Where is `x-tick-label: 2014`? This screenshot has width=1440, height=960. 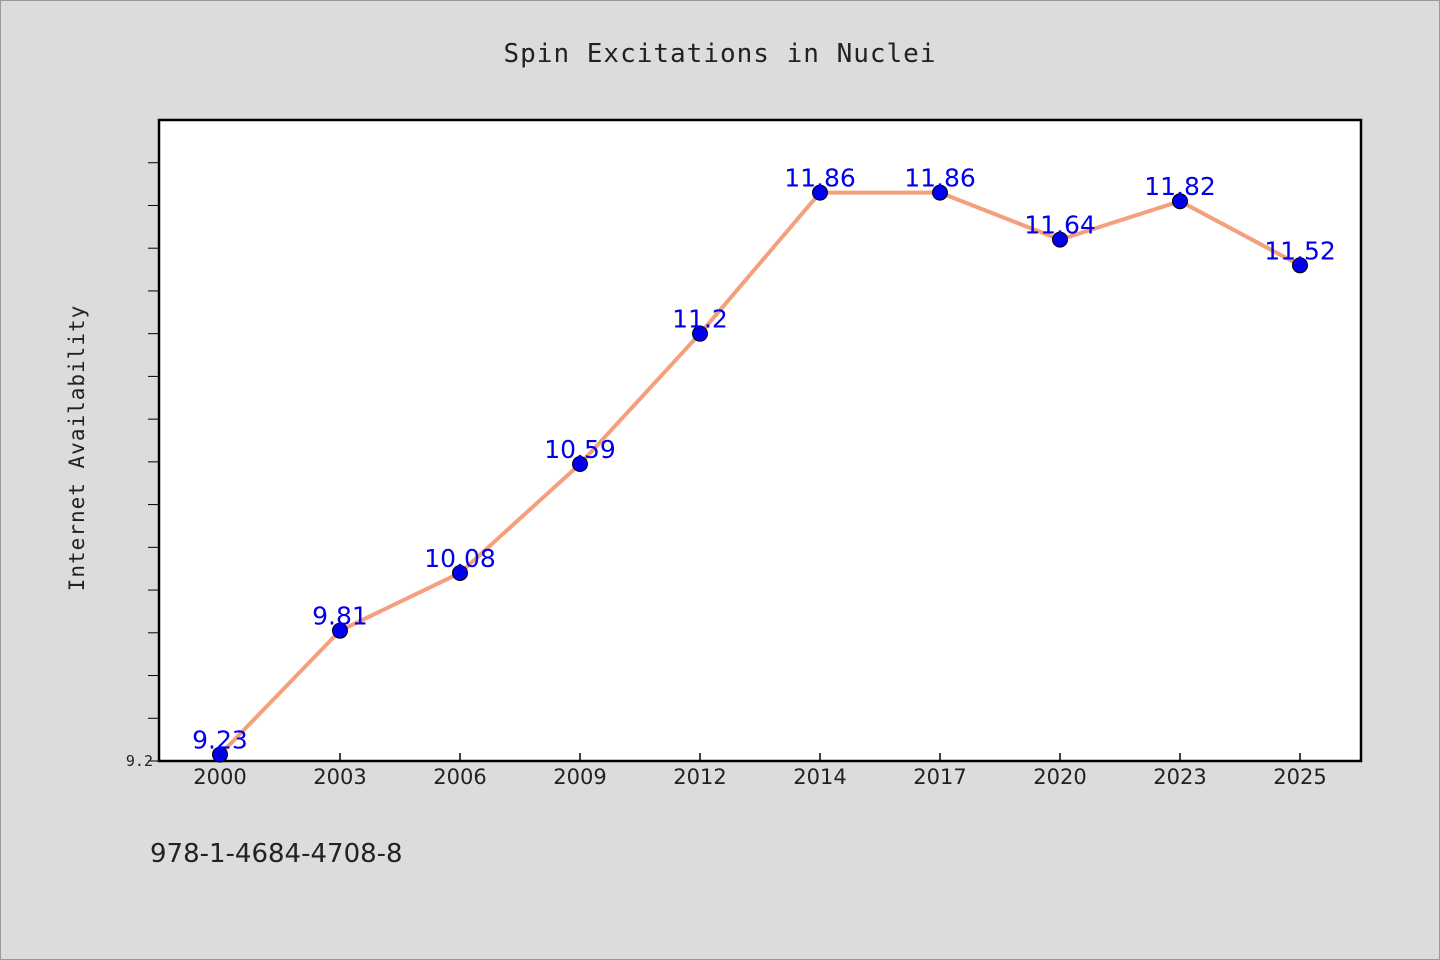
x-tick-label: 2014 is located at coordinates (819, 777).